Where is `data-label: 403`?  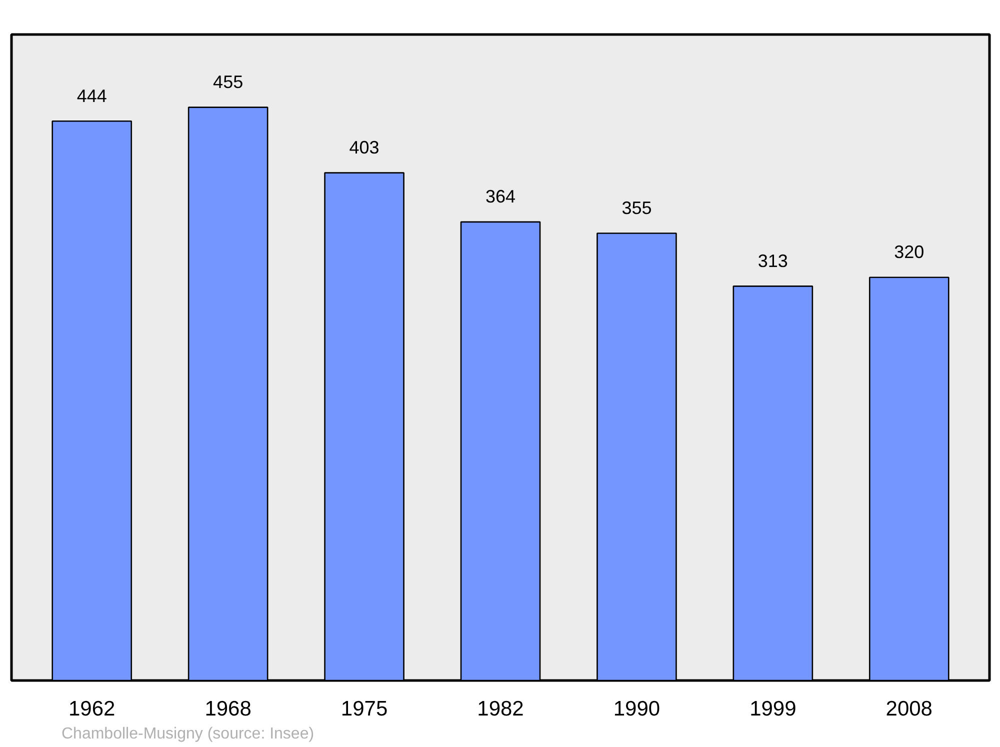
data-label: 403 is located at coordinates (364, 147).